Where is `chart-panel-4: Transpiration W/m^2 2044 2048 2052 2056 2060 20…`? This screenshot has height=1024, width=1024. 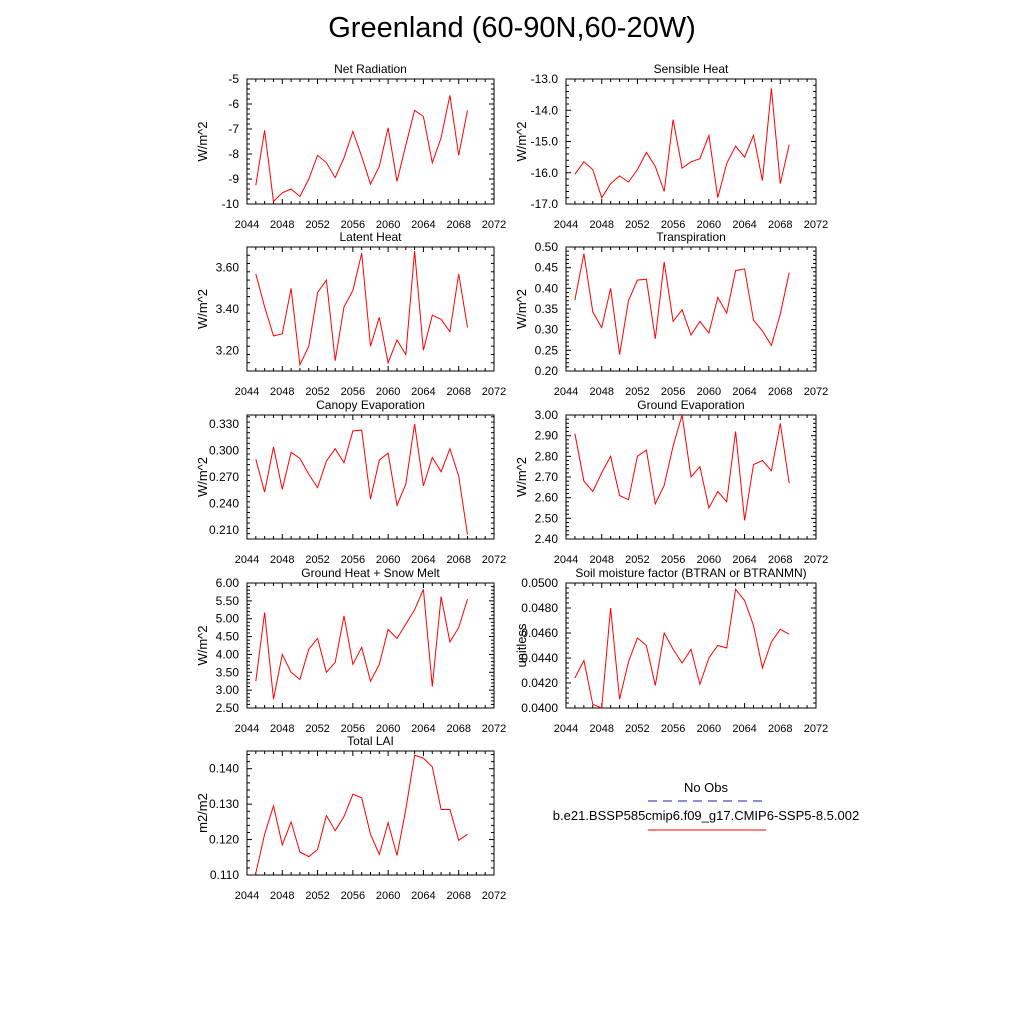 chart-panel-4: Transpiration W/m^2 2044 2048 2052 2056 2060 20… is located at coordinates (671, 314).